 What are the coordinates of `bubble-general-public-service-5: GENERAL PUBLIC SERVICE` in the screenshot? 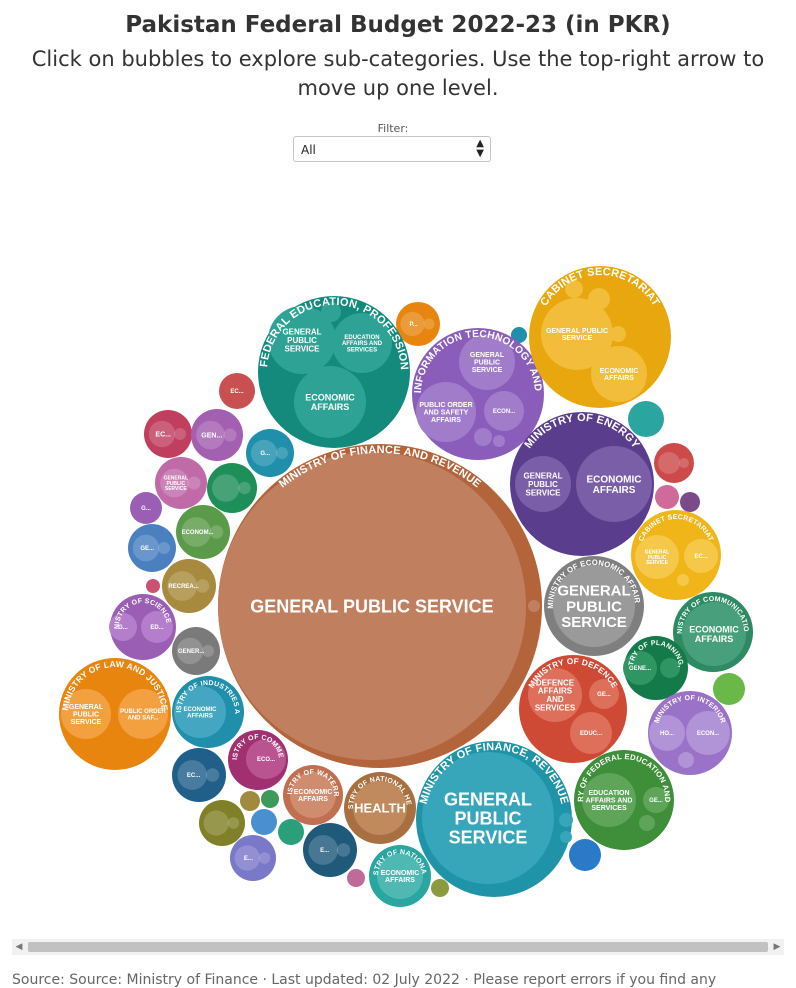 It's located at (181, 483).